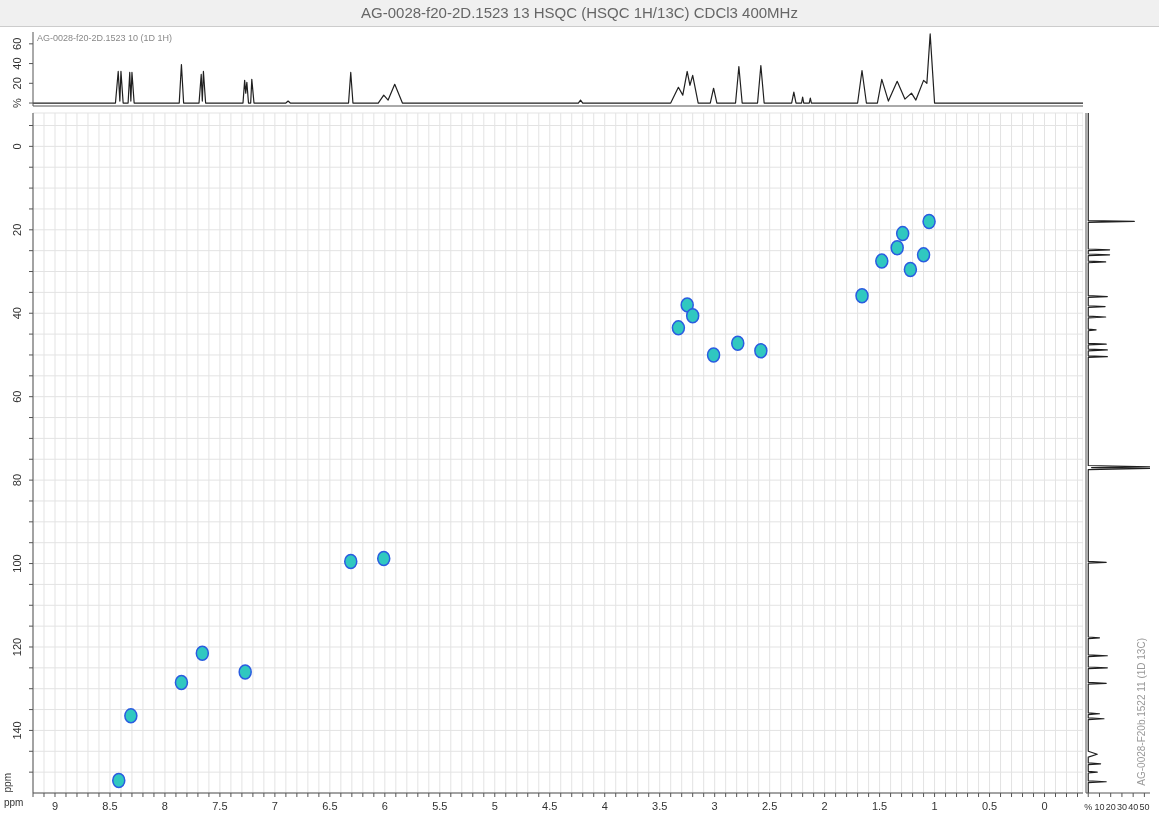 The image size is (1159, 816). Describe the element at coordinates (220, 806) in the screenshot. I see `x-tick-label: 7.5` at that location.